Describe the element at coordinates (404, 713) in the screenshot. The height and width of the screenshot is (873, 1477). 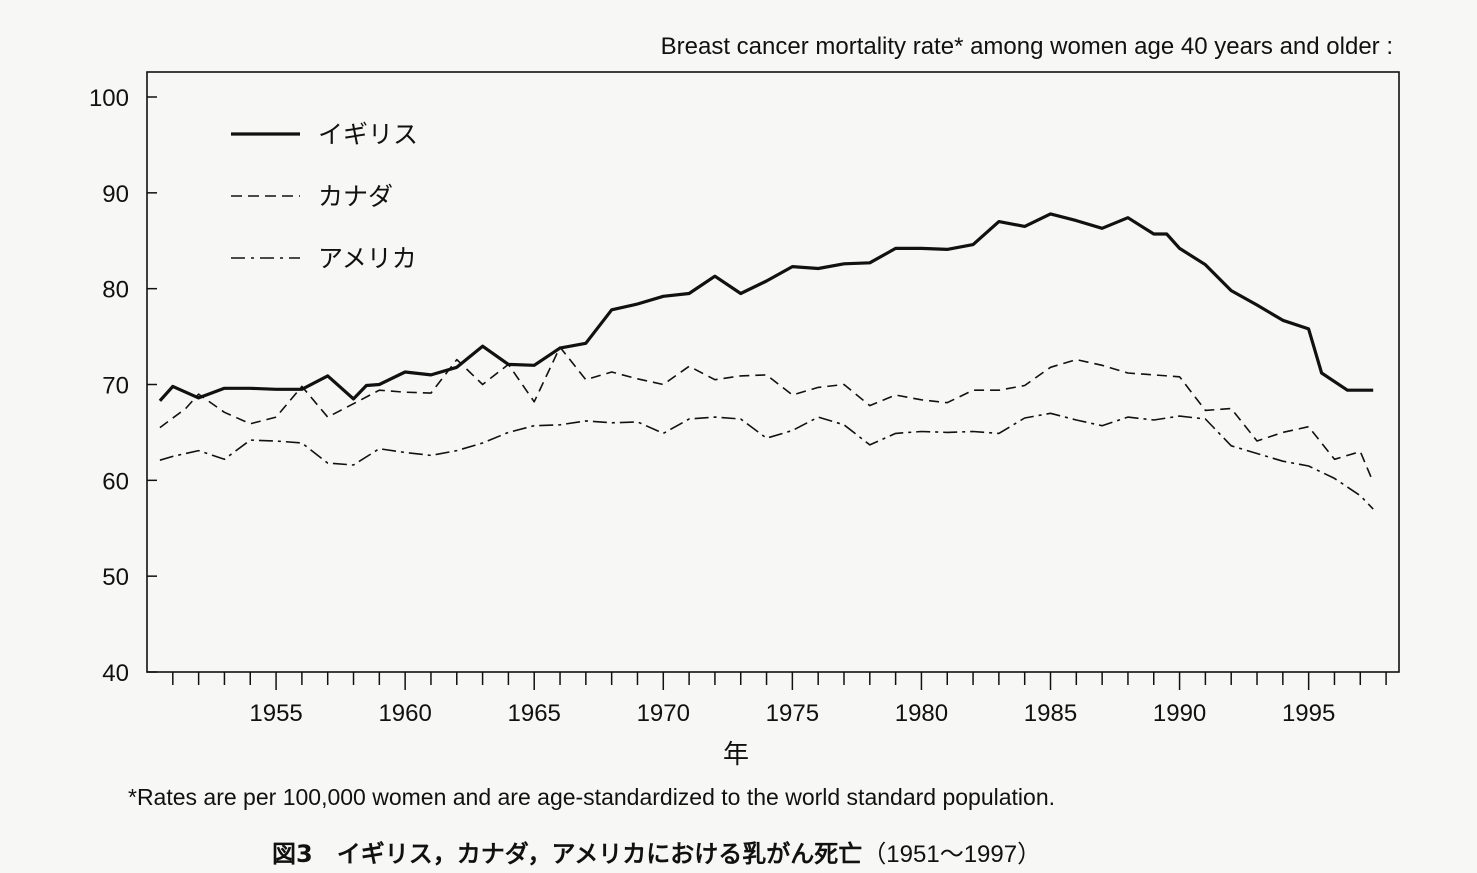
I see `x-tick-label: 1960` at that location.